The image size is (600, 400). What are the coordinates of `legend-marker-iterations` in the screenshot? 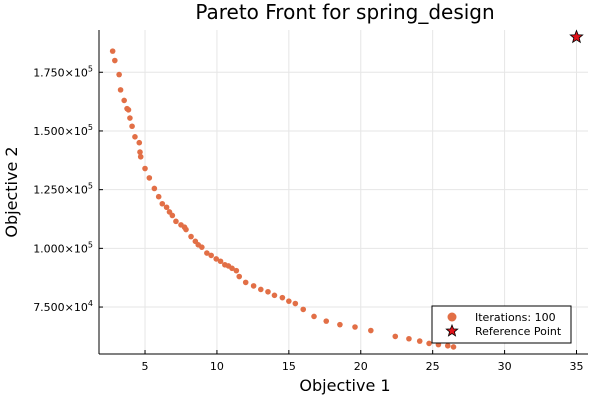 It's located at (452, 317).